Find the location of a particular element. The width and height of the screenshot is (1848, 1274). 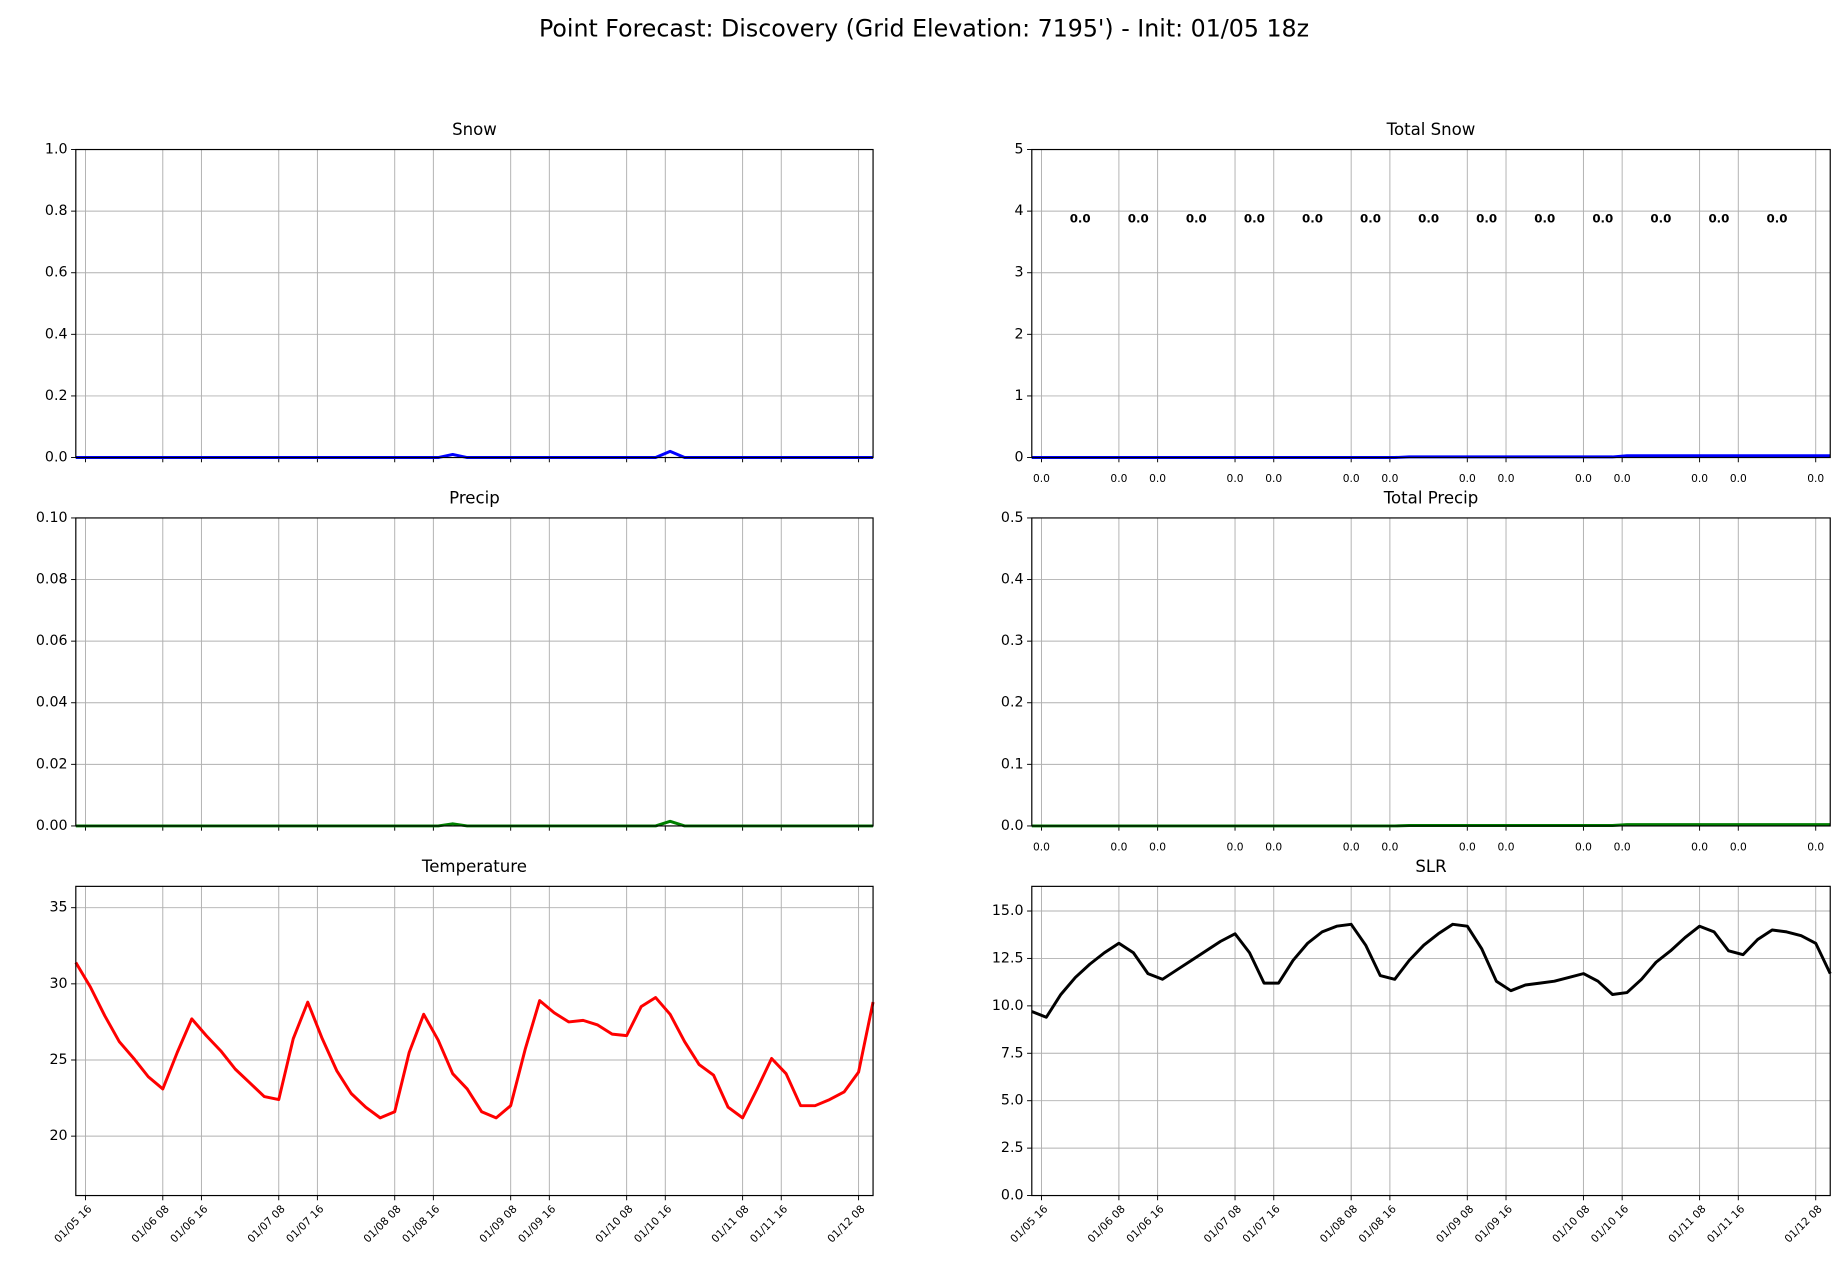

y-tick-label: 0.6 is located at coordinates (56, 273).